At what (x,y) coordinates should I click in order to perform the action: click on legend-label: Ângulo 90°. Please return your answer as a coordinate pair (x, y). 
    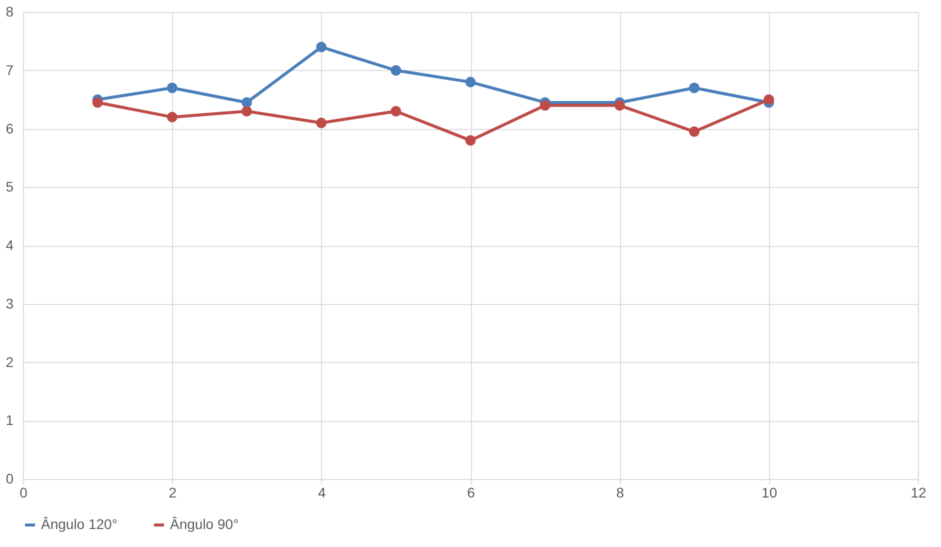
    Looking at the image, I should click on (204, 524).